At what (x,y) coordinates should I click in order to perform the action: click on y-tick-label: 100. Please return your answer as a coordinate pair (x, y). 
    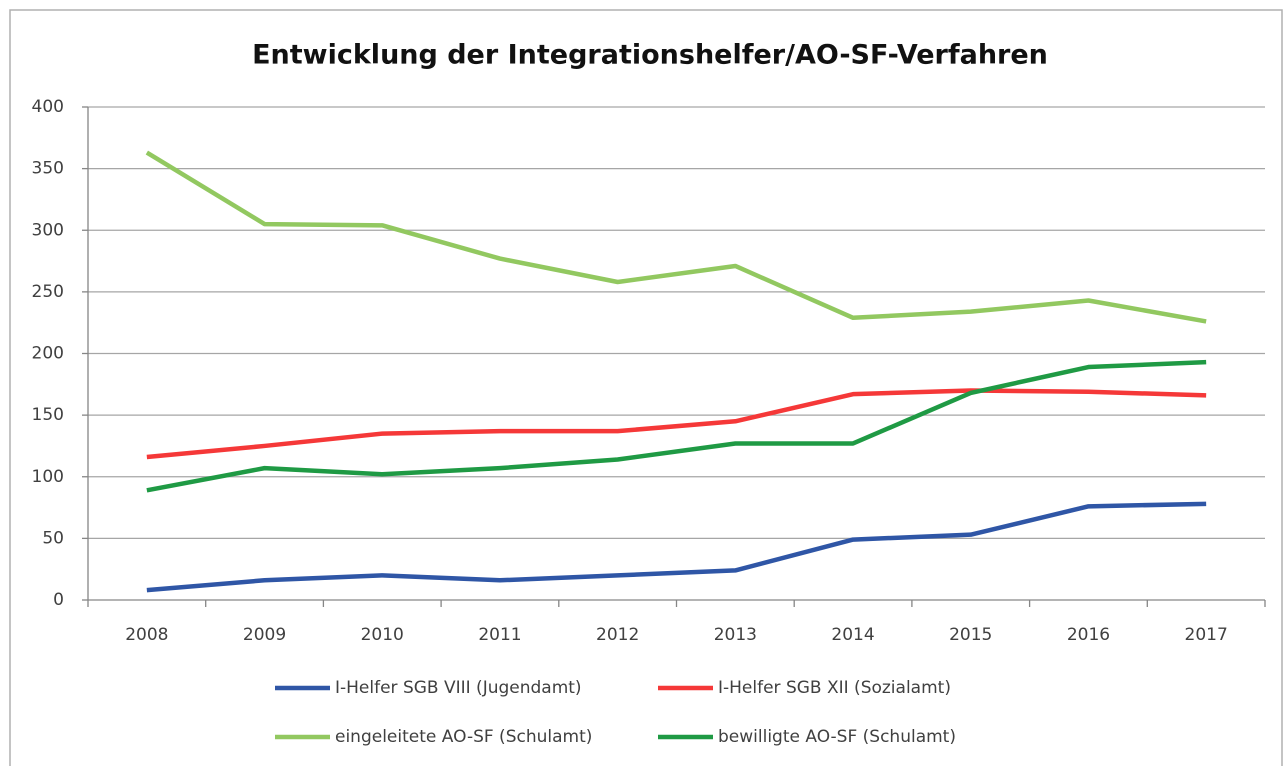
    Looking at the image, I should click on (48, 477).